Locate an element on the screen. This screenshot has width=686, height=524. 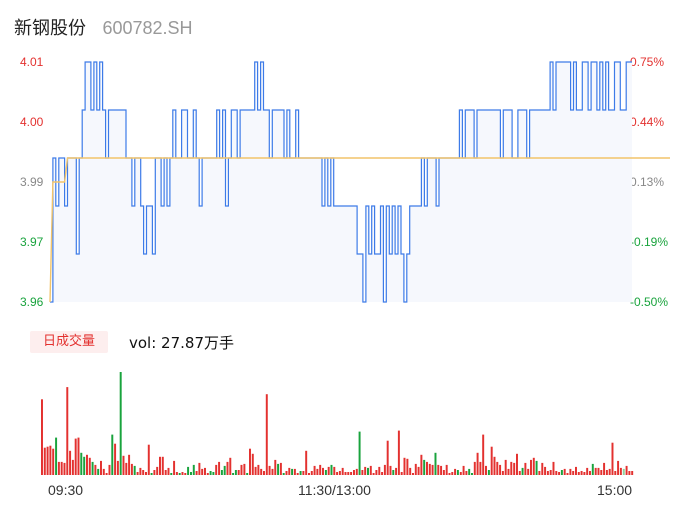
x-tick-label-close: 15:00 is located at coordinates (615, 490).